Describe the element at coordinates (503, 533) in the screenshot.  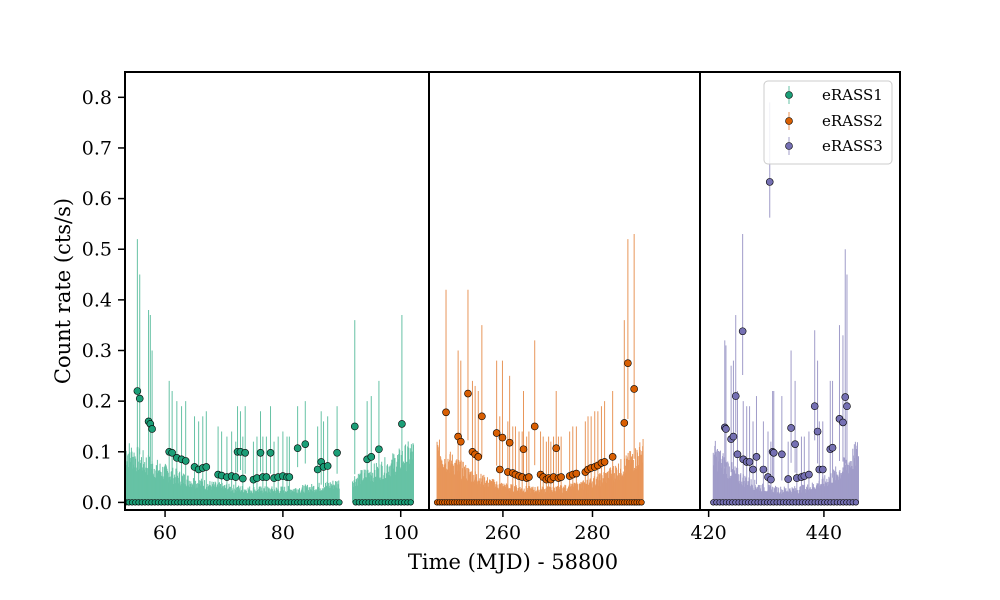
I see `x-tick-label: 260` at that location.